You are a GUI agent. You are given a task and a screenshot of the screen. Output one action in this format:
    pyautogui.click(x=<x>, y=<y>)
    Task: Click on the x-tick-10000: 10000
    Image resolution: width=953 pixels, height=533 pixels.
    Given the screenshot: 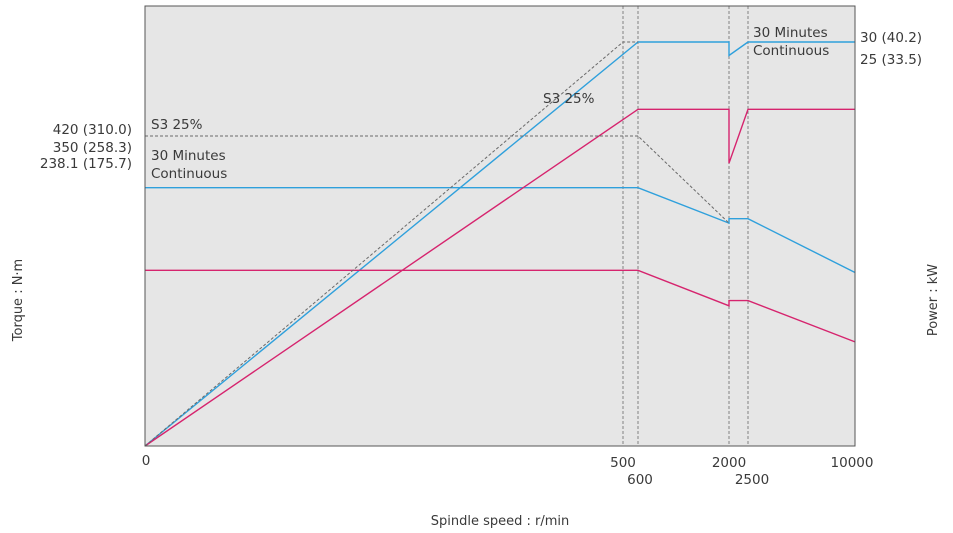 What is the action you would take?
    pyautogui.click(x=852, y=463)
    